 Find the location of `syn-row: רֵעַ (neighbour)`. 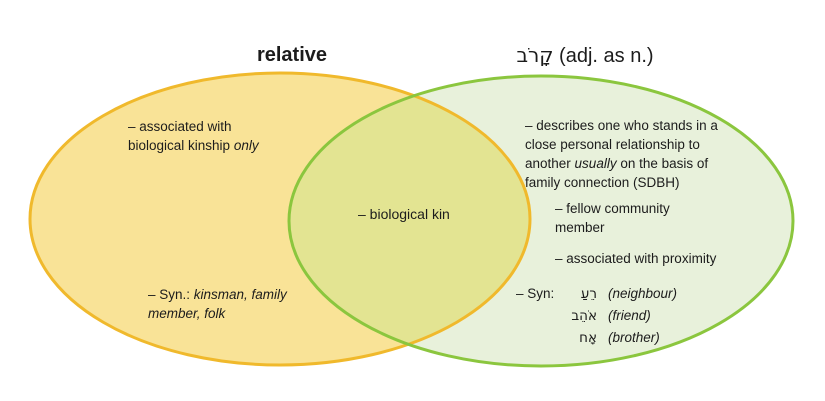

syn-row: רֵעַ (neighbour) is located at coordinates (620, 294).